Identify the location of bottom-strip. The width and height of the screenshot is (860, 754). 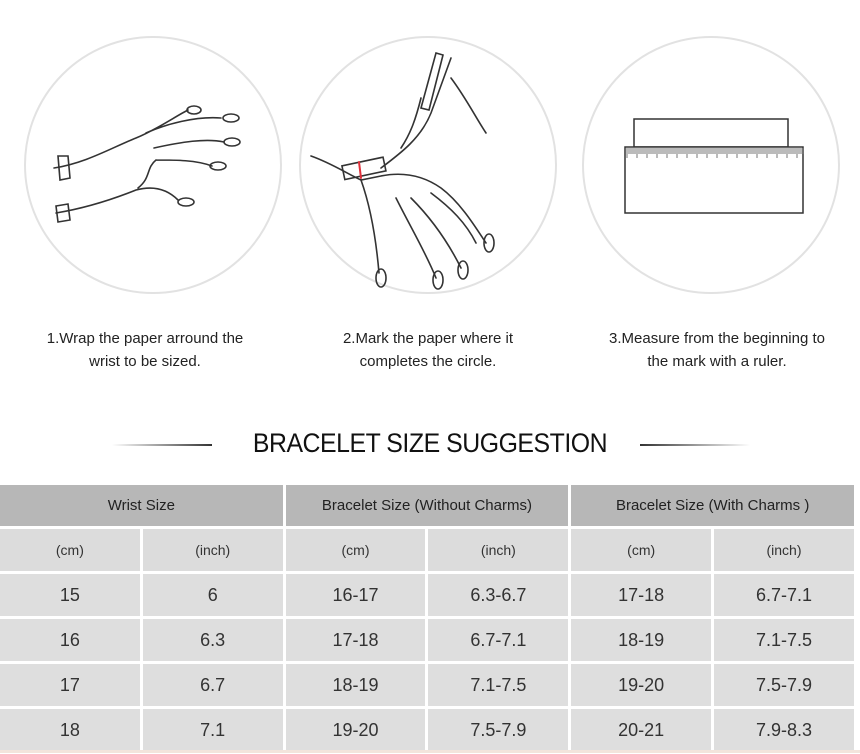
(430, 751).